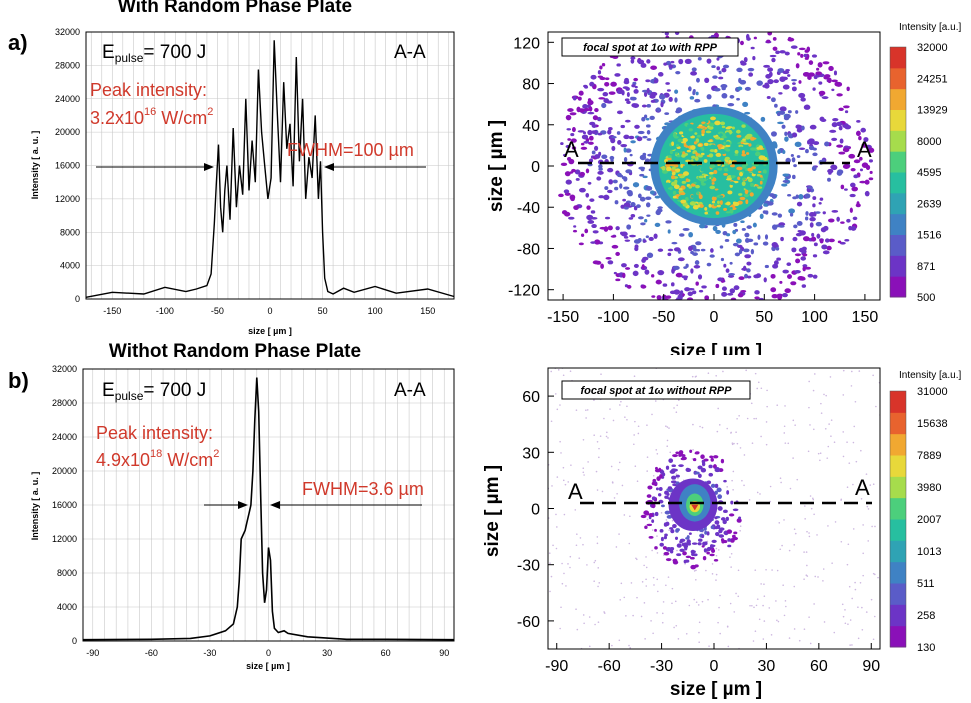 This screenshot has height=703, width=971. What do you see at coordinates (524, 291) in the screenshot?
I see `y-tick-label: -120` at bounding box center [524, 291].